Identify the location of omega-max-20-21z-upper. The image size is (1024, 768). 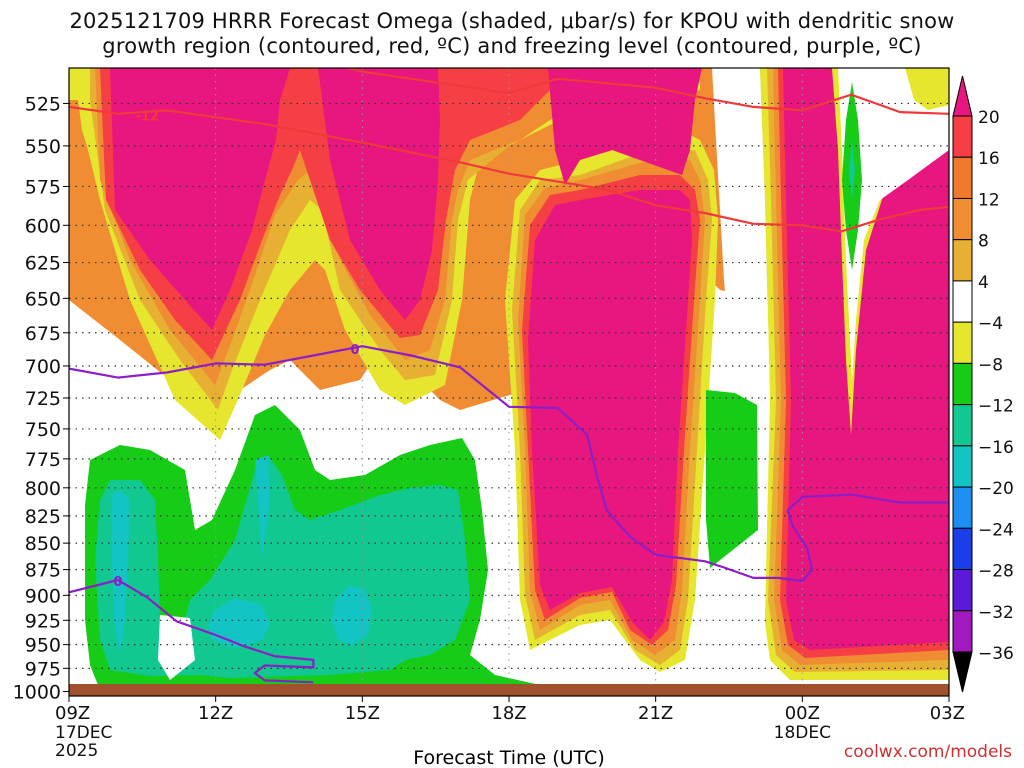
(625, 126).